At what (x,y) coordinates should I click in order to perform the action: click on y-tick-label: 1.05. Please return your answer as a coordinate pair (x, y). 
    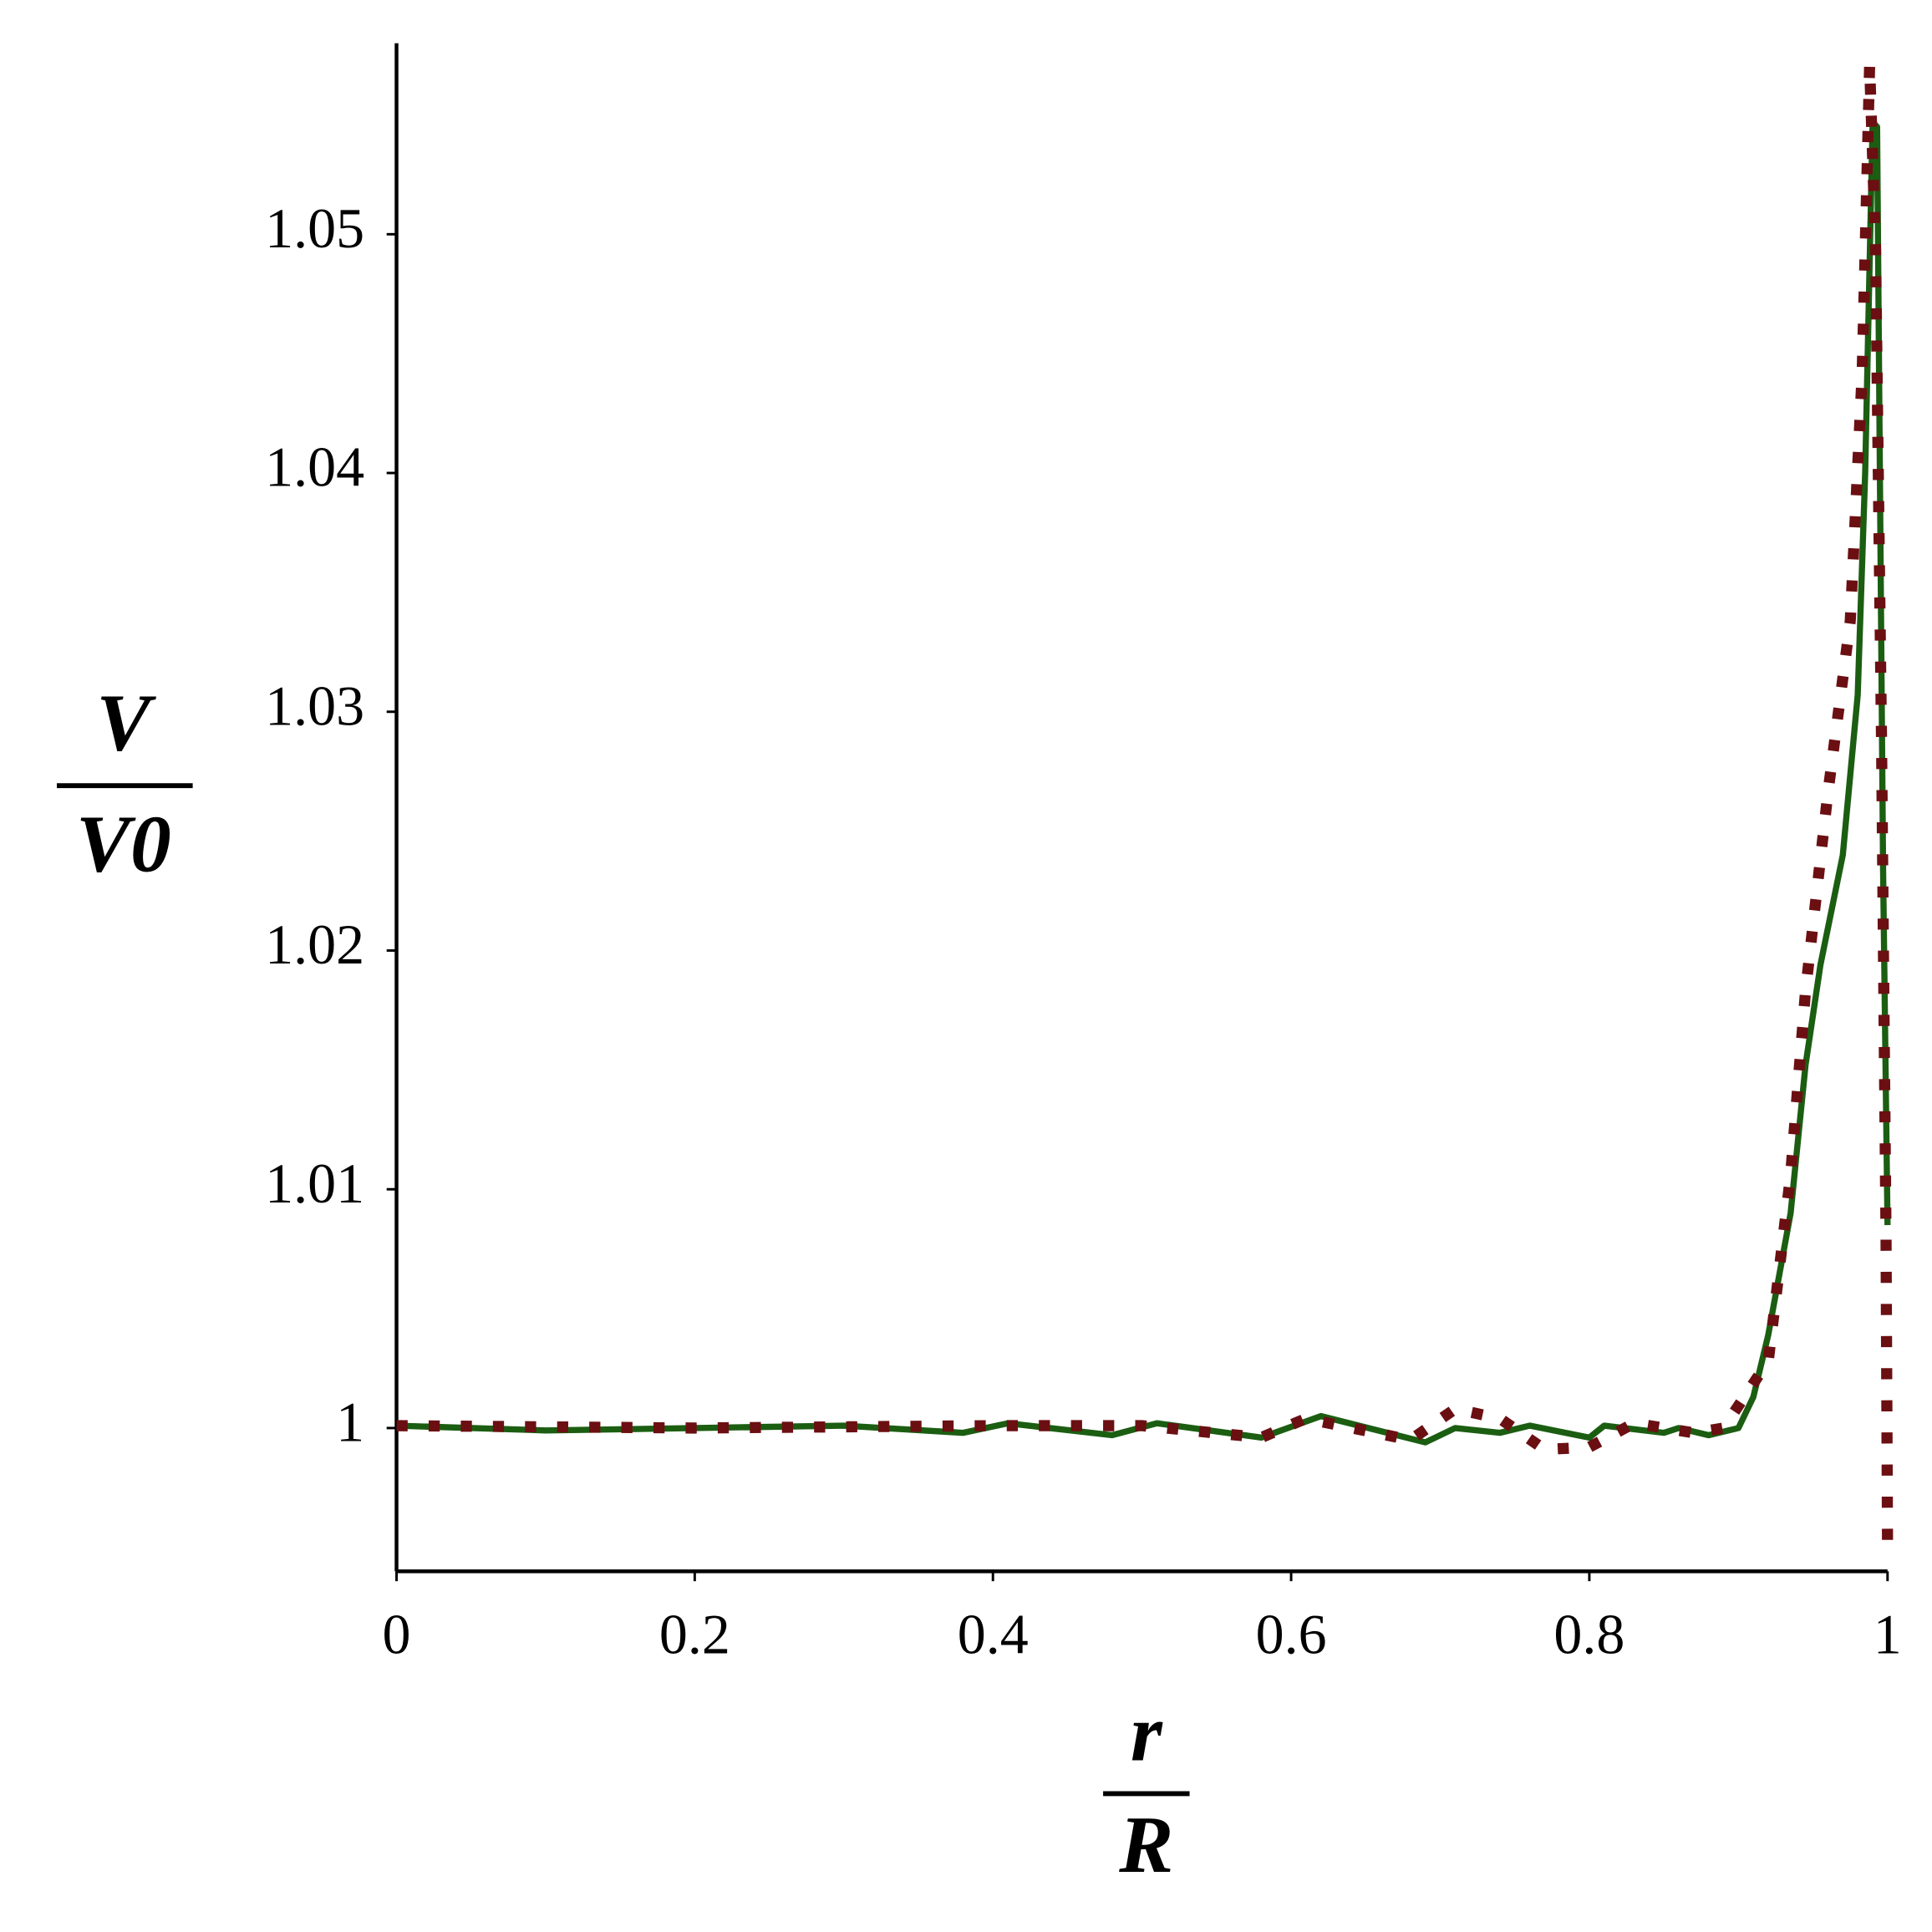
    Looking at the image, I should click on (314, 228).